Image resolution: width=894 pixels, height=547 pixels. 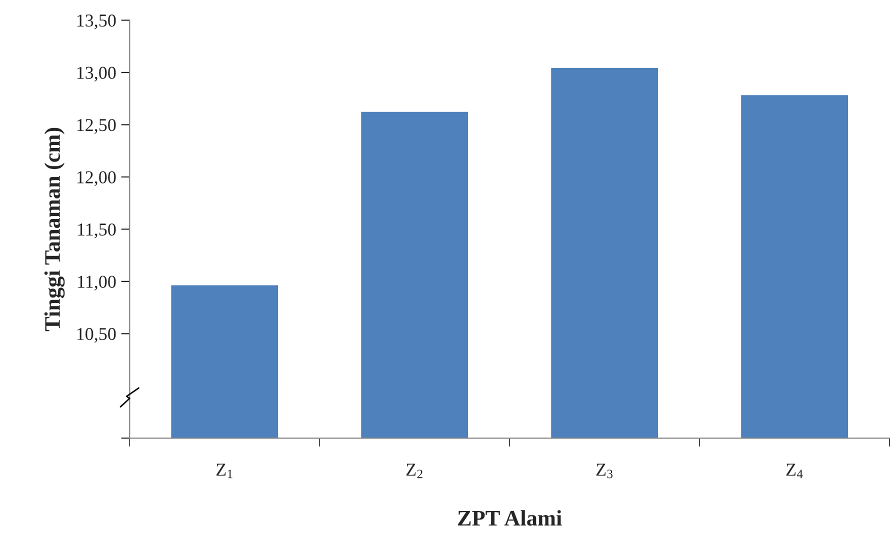 I want to click on x-axis-title: ZPT Alami, so click(x=510, y=518).